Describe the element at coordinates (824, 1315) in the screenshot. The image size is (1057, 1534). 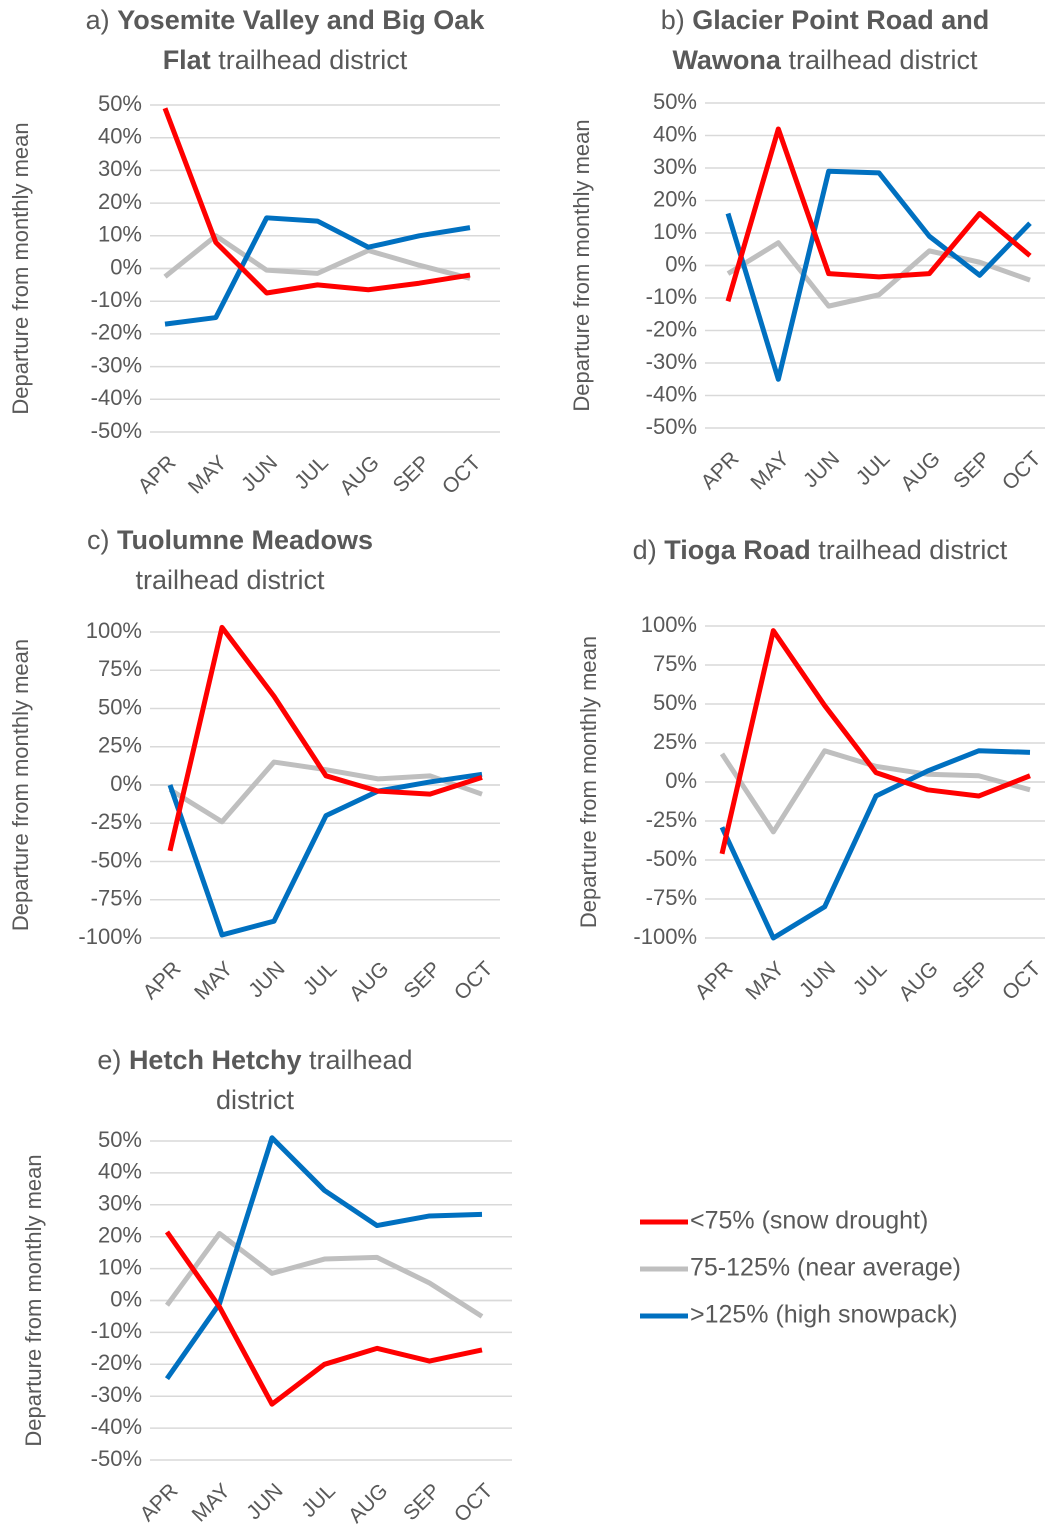
I see `legend-label: >125% (high snowpack)` at that location.